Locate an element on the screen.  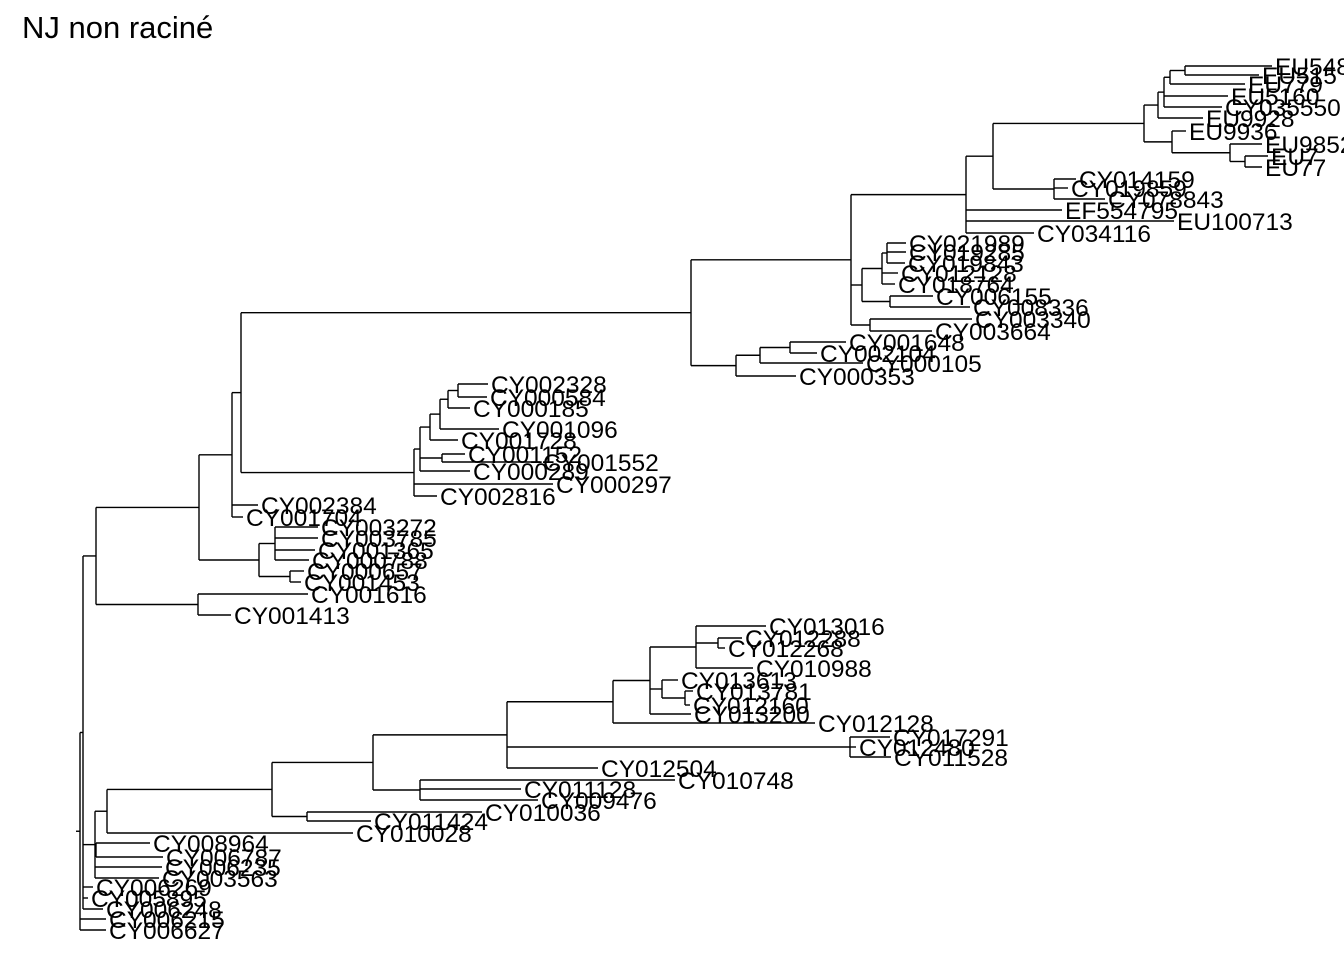
tip-label: CY012480 is located at coordinates (917, 748).